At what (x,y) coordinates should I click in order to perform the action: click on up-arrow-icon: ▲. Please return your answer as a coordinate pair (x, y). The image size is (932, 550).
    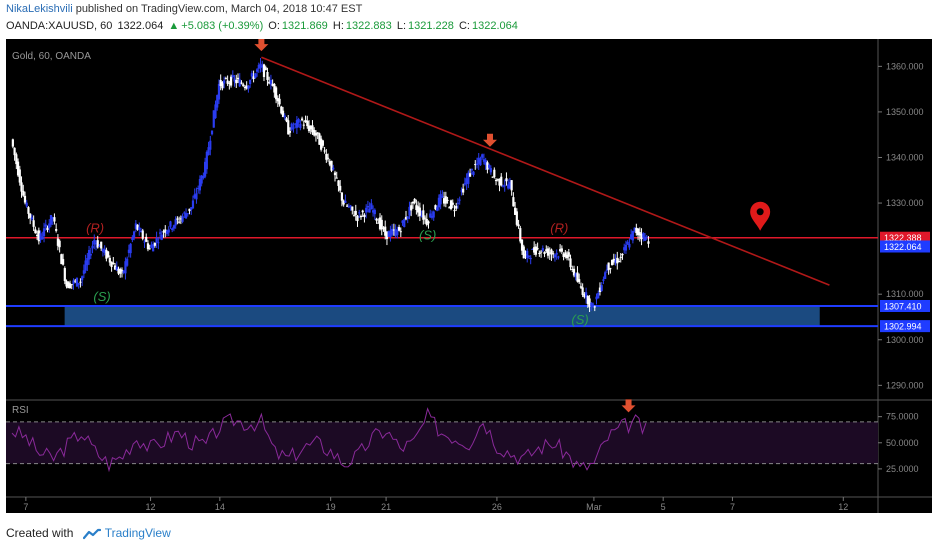
    Looking at the image, I should click on (174, 26).